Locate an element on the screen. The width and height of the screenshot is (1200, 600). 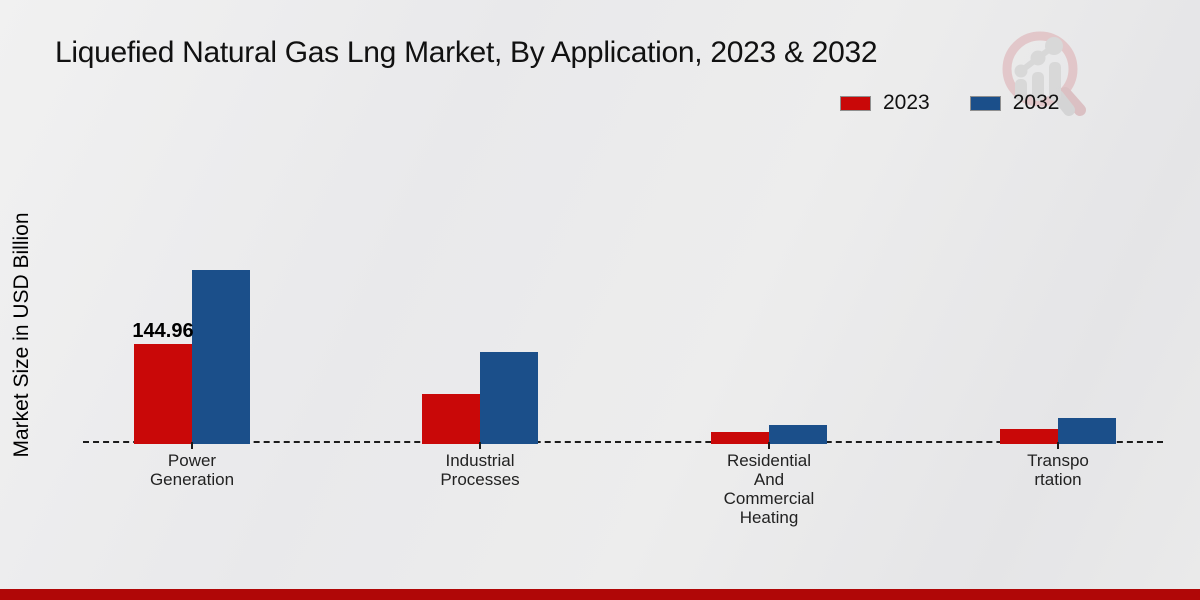
bar-2023-residential-and-commercial-heating is located at coordinates (740, 437).